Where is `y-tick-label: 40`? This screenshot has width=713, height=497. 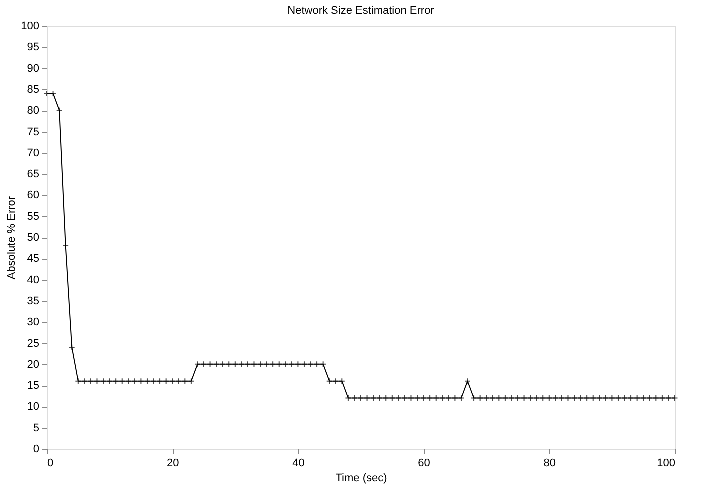 y-tick-label: 40 is located at coordinates (33, 280).